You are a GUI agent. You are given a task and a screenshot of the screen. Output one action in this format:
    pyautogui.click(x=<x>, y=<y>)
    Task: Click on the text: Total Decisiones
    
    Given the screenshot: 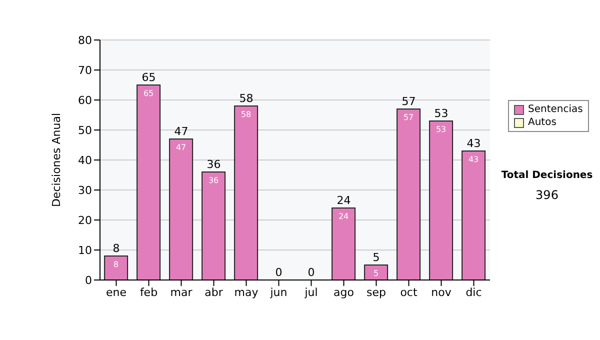 What is the action you would take?
    pyautogui.click(x=547, y=175)
    